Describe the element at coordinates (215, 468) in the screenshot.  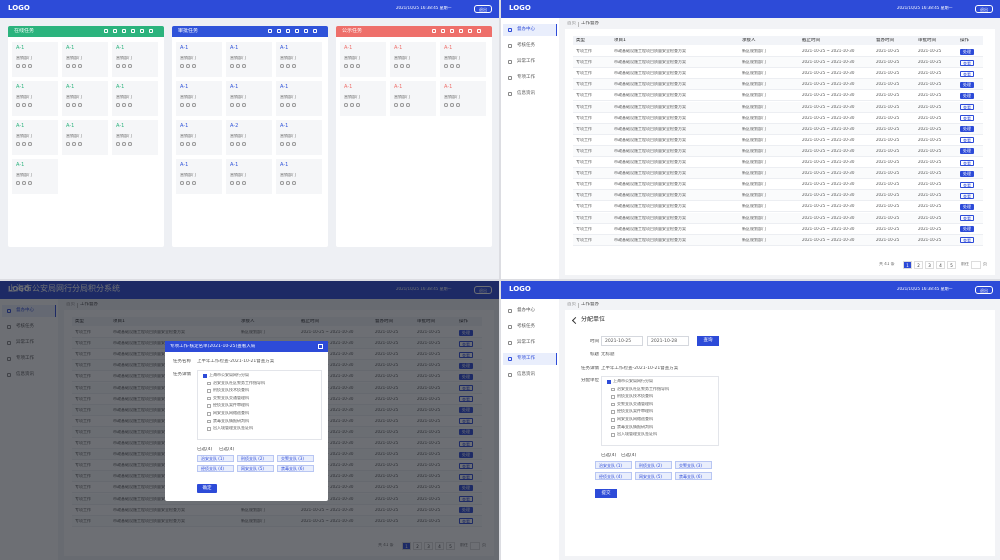
I see `selected-tag: 经侦支队 (4)` at that location.